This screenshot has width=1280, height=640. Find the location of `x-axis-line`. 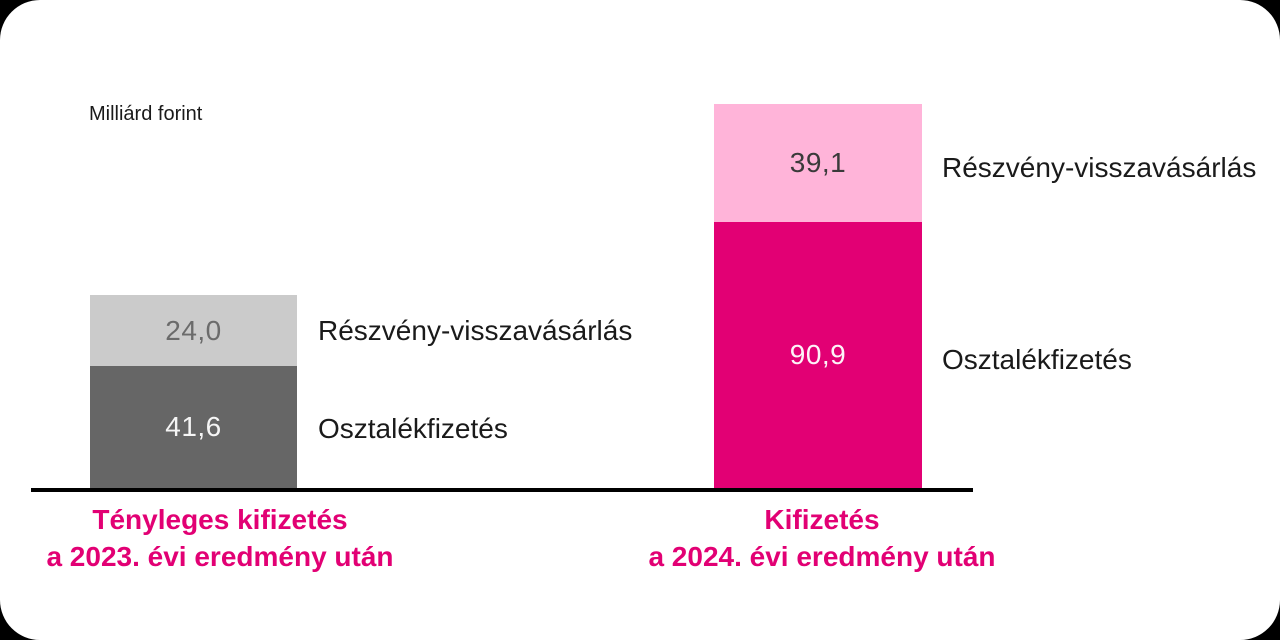

x-axis-line is located at coordinates (502, 490).